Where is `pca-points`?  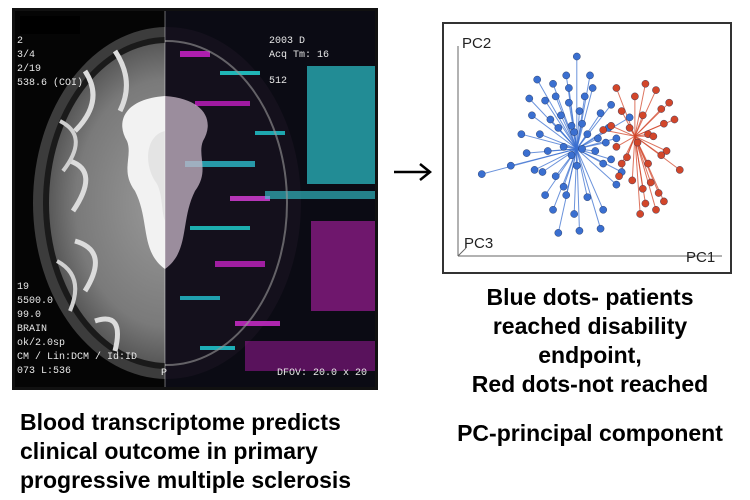 pca-points is located at coordinates (580, 144).